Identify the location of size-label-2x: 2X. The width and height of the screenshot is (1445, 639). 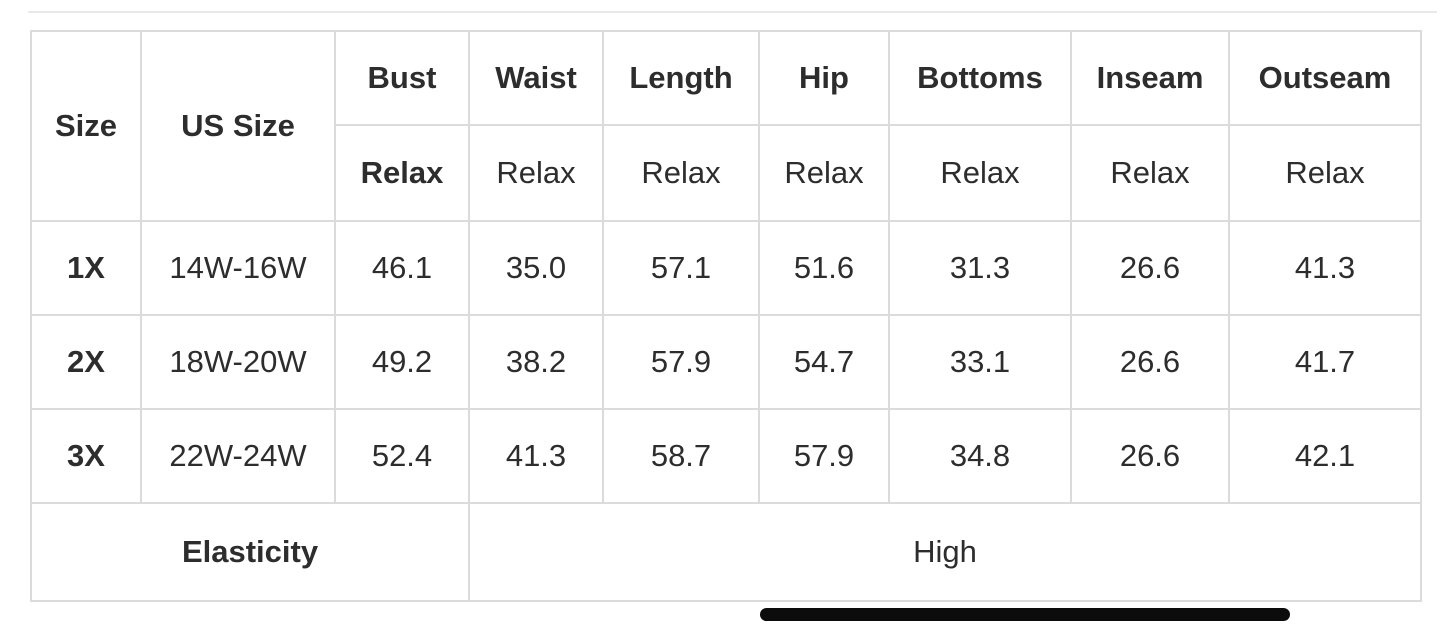
(86, 362).